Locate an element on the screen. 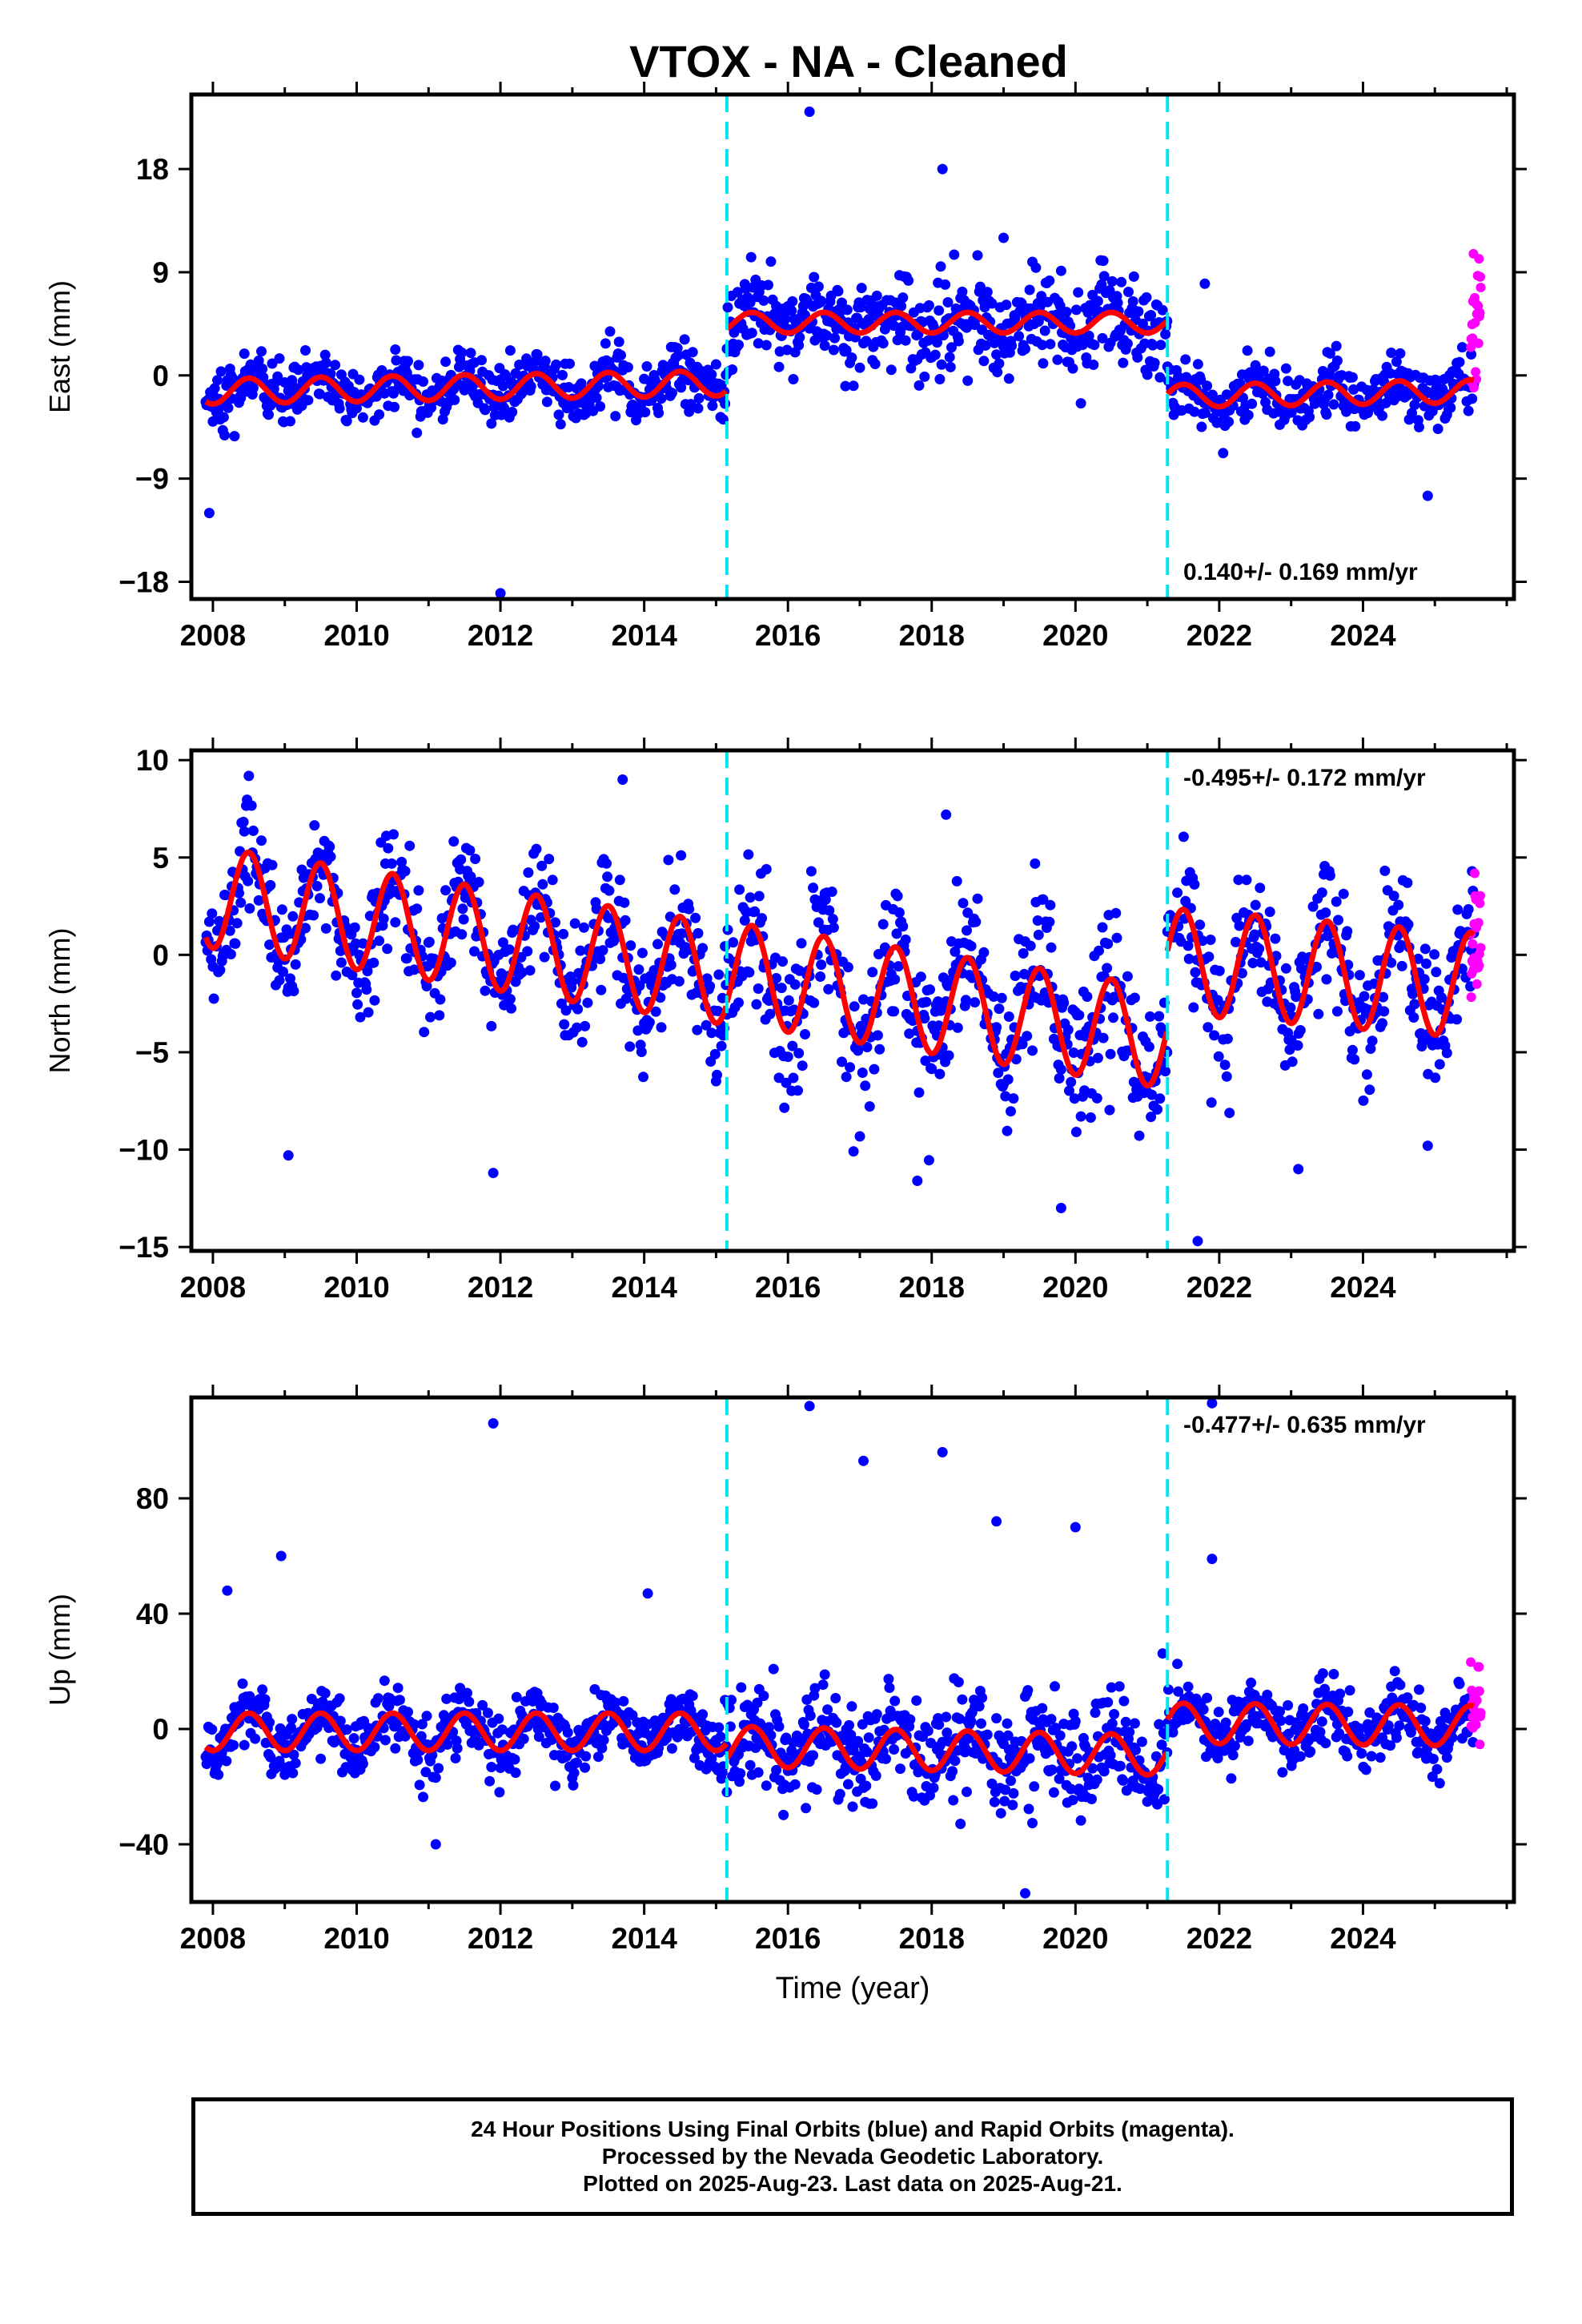  y-tick-label: −9 is located at coordinates (152, 479).